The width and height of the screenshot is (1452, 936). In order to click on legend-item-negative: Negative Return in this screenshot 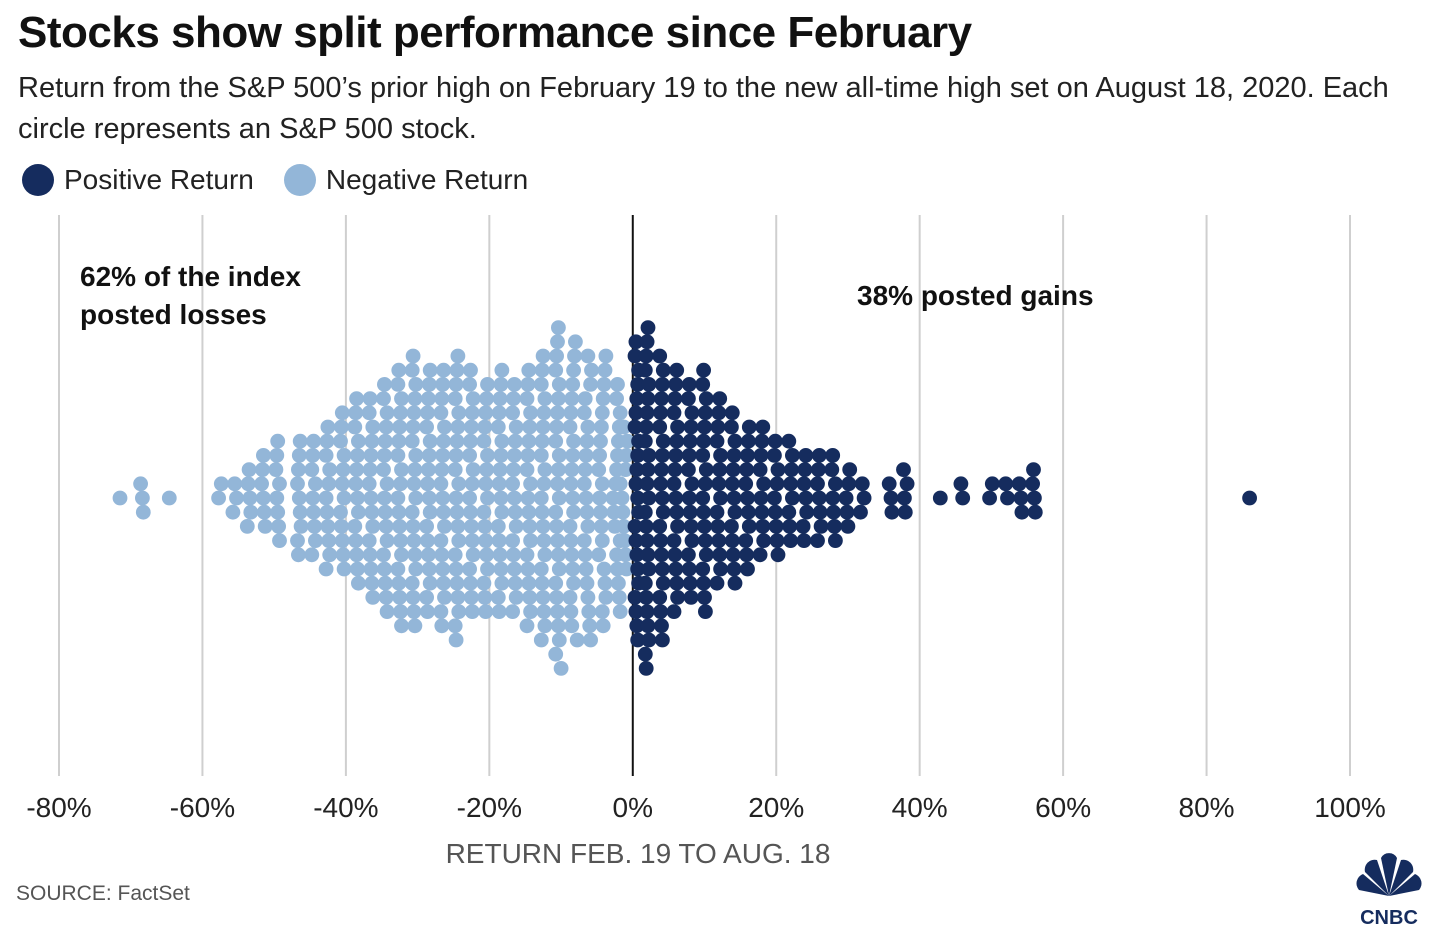, I will do `click(406, 180)`.